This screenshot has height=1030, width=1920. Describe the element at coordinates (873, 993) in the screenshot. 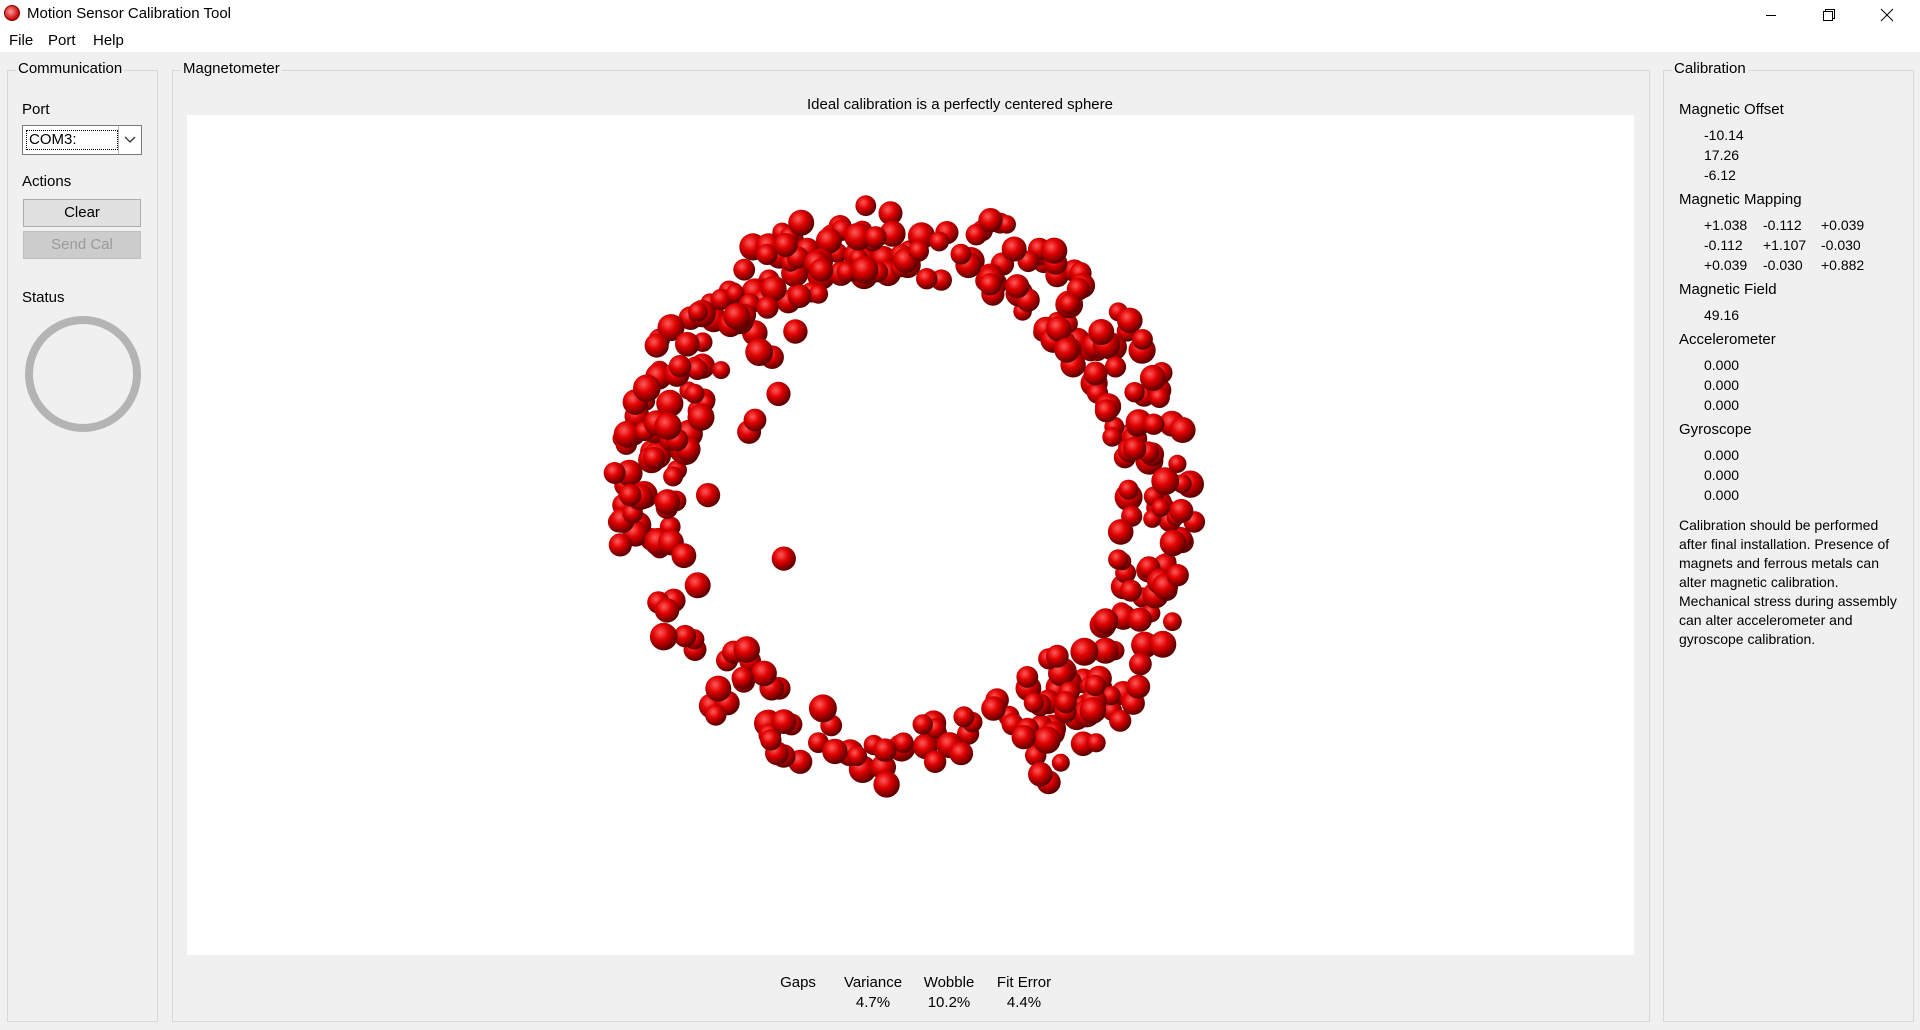

I see `variance-metric: Variance 4.7%` at that location.